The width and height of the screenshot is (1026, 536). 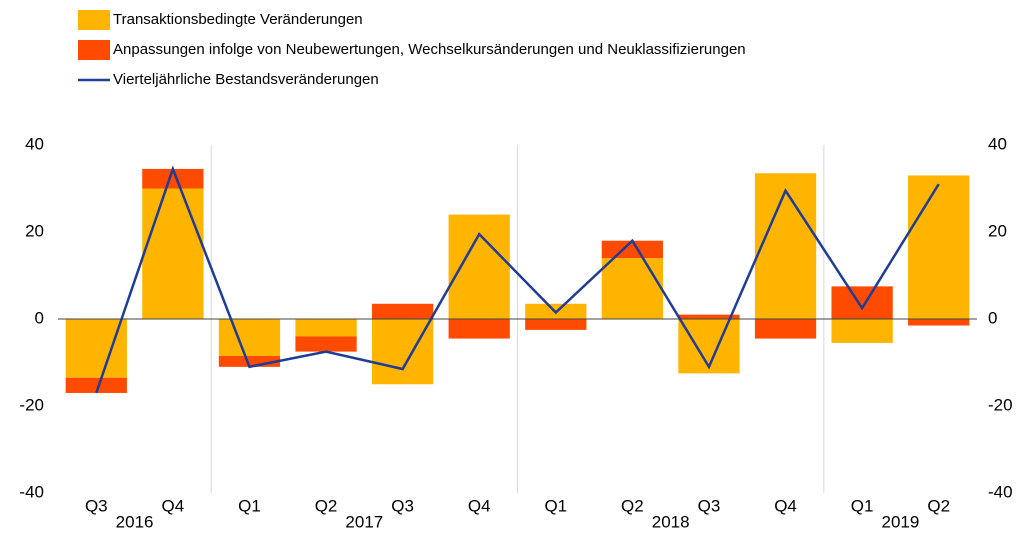 I want to click on y2-tick-label: -40, so click(x=1000, y=491).